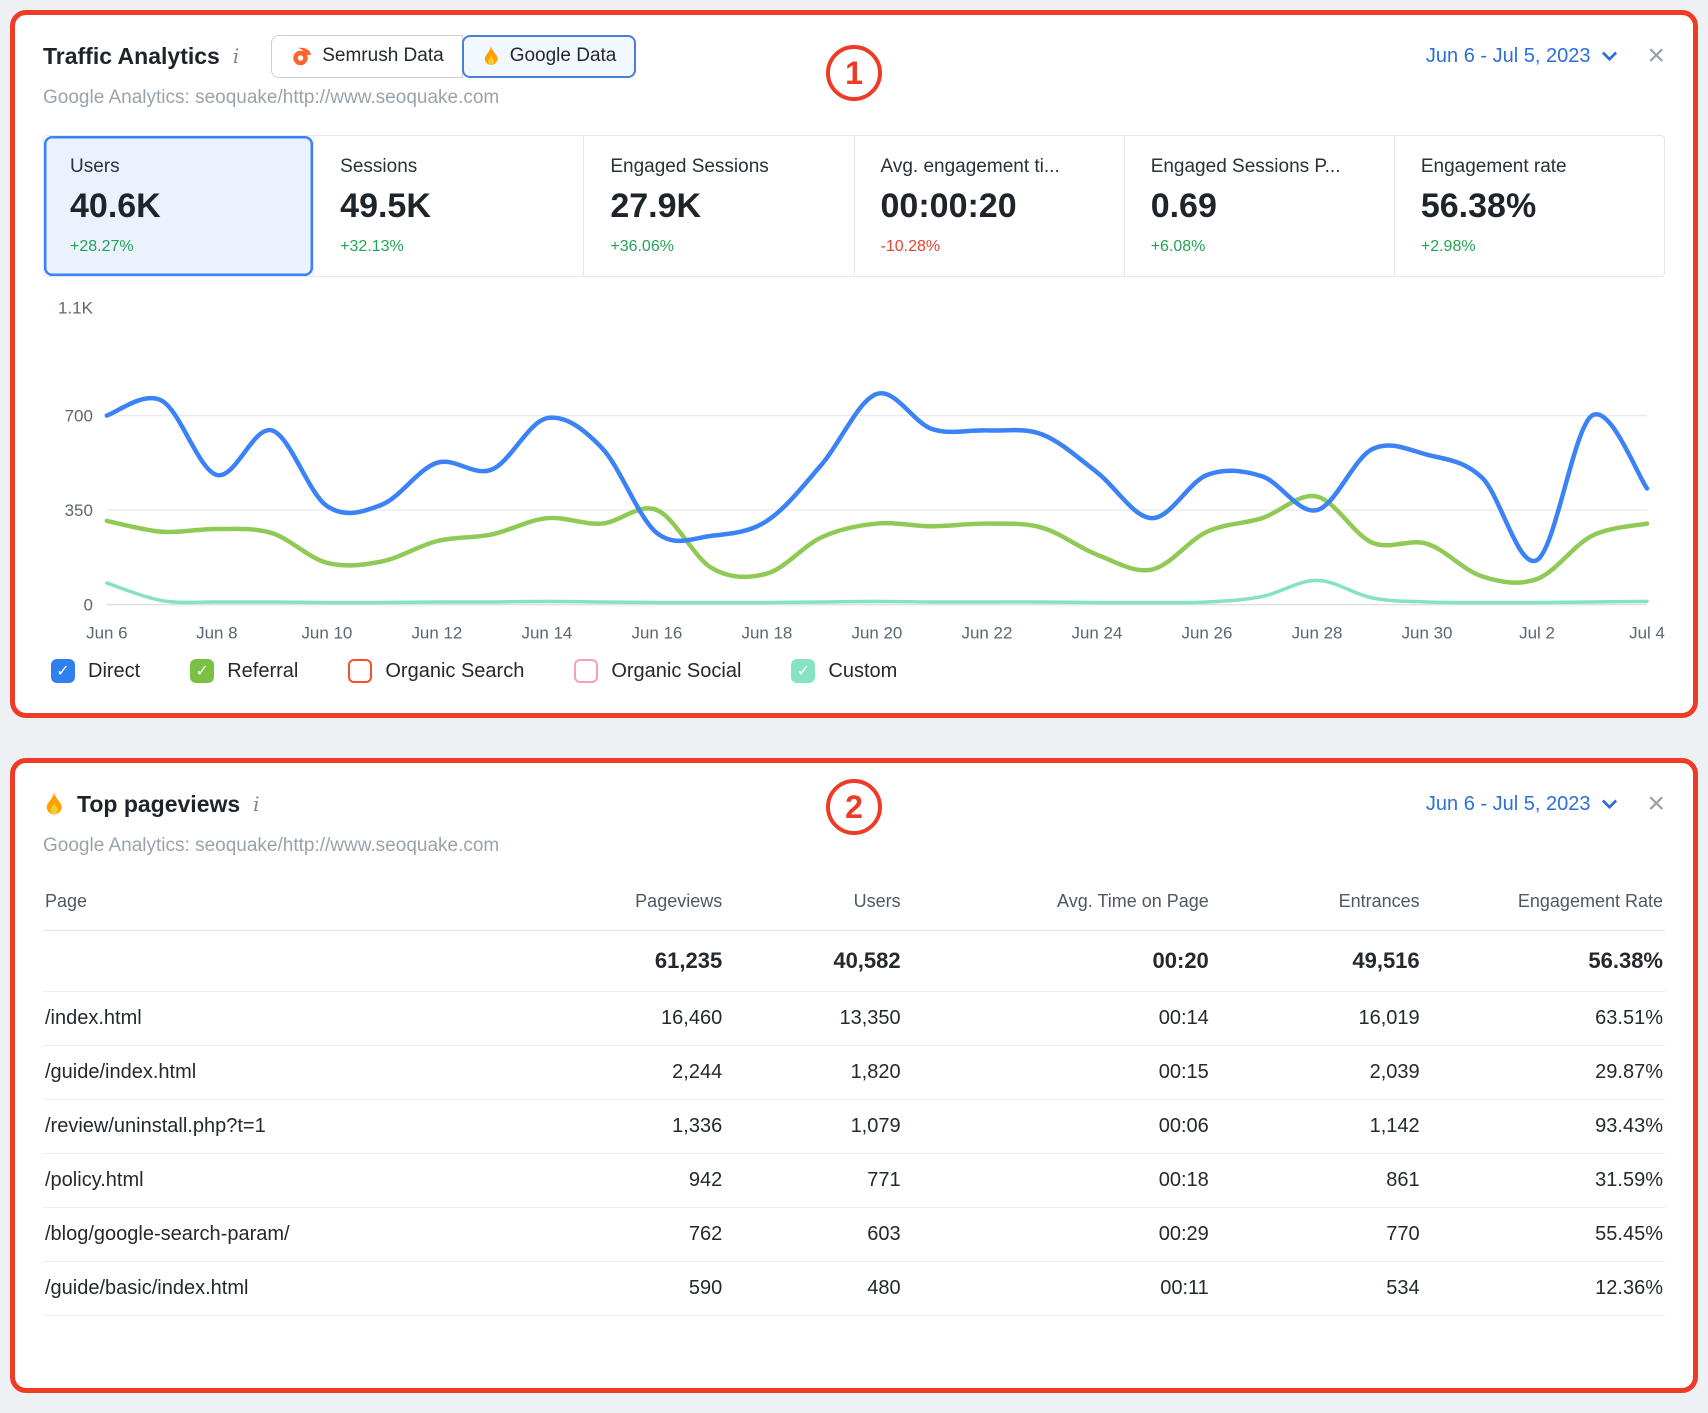 The width and height of the screenshot is (1708, 1413). Describe the element at coordinates (367, 56) in the screenshot. I see `semrush-data-button: Semrush Data` at that location.